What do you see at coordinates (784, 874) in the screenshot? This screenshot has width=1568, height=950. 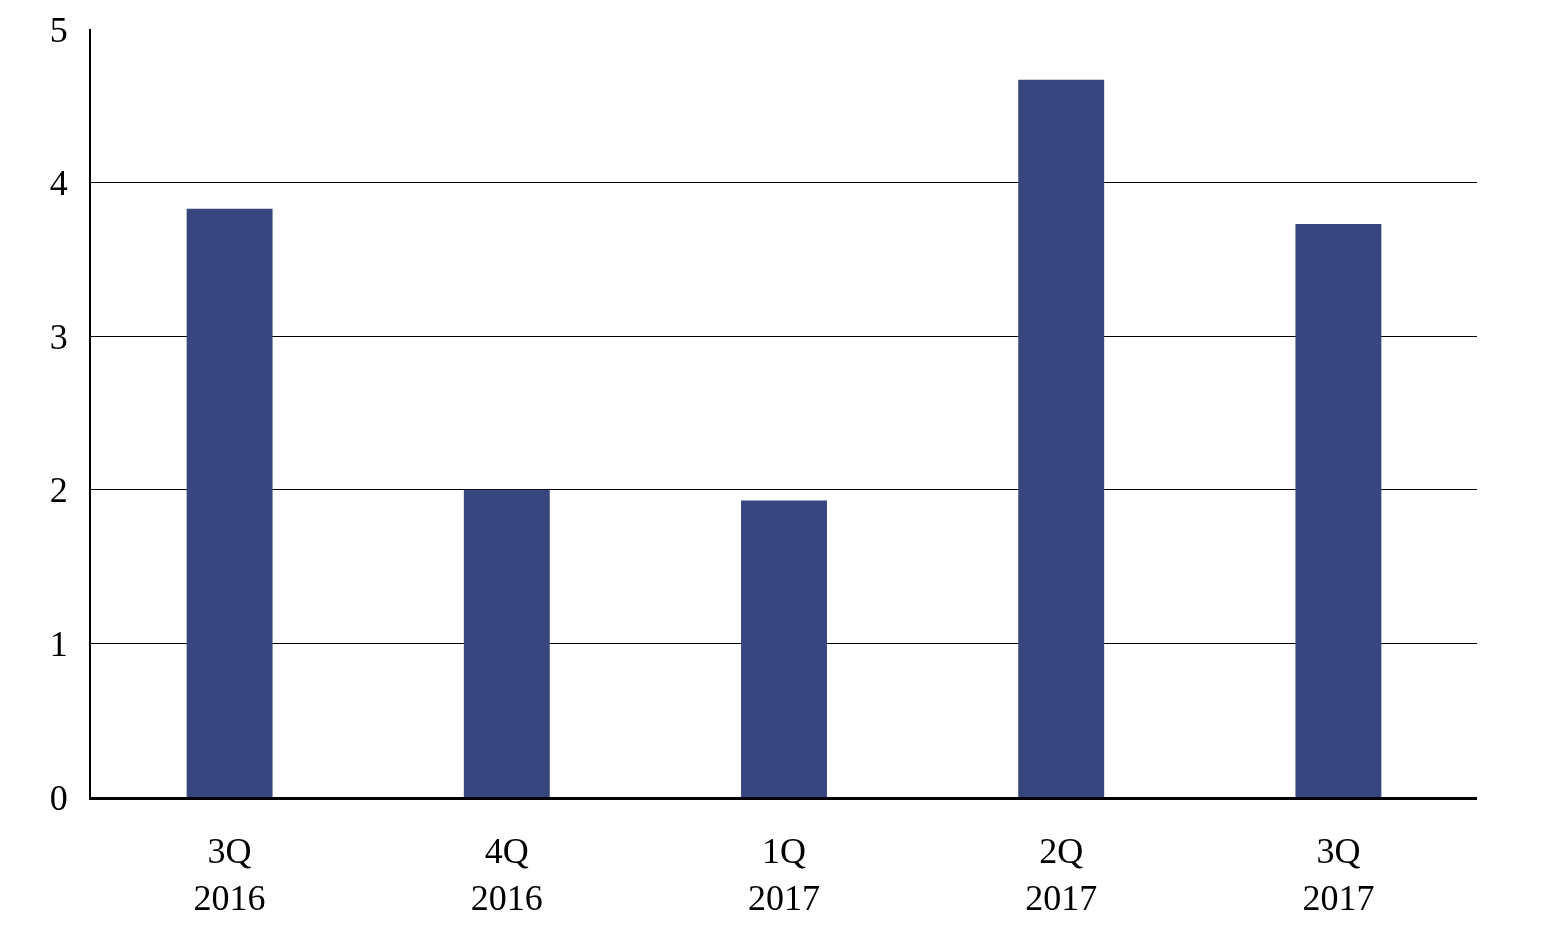 I see `x-tick-label: 1Q 2017` at bounding box center [784, 874].